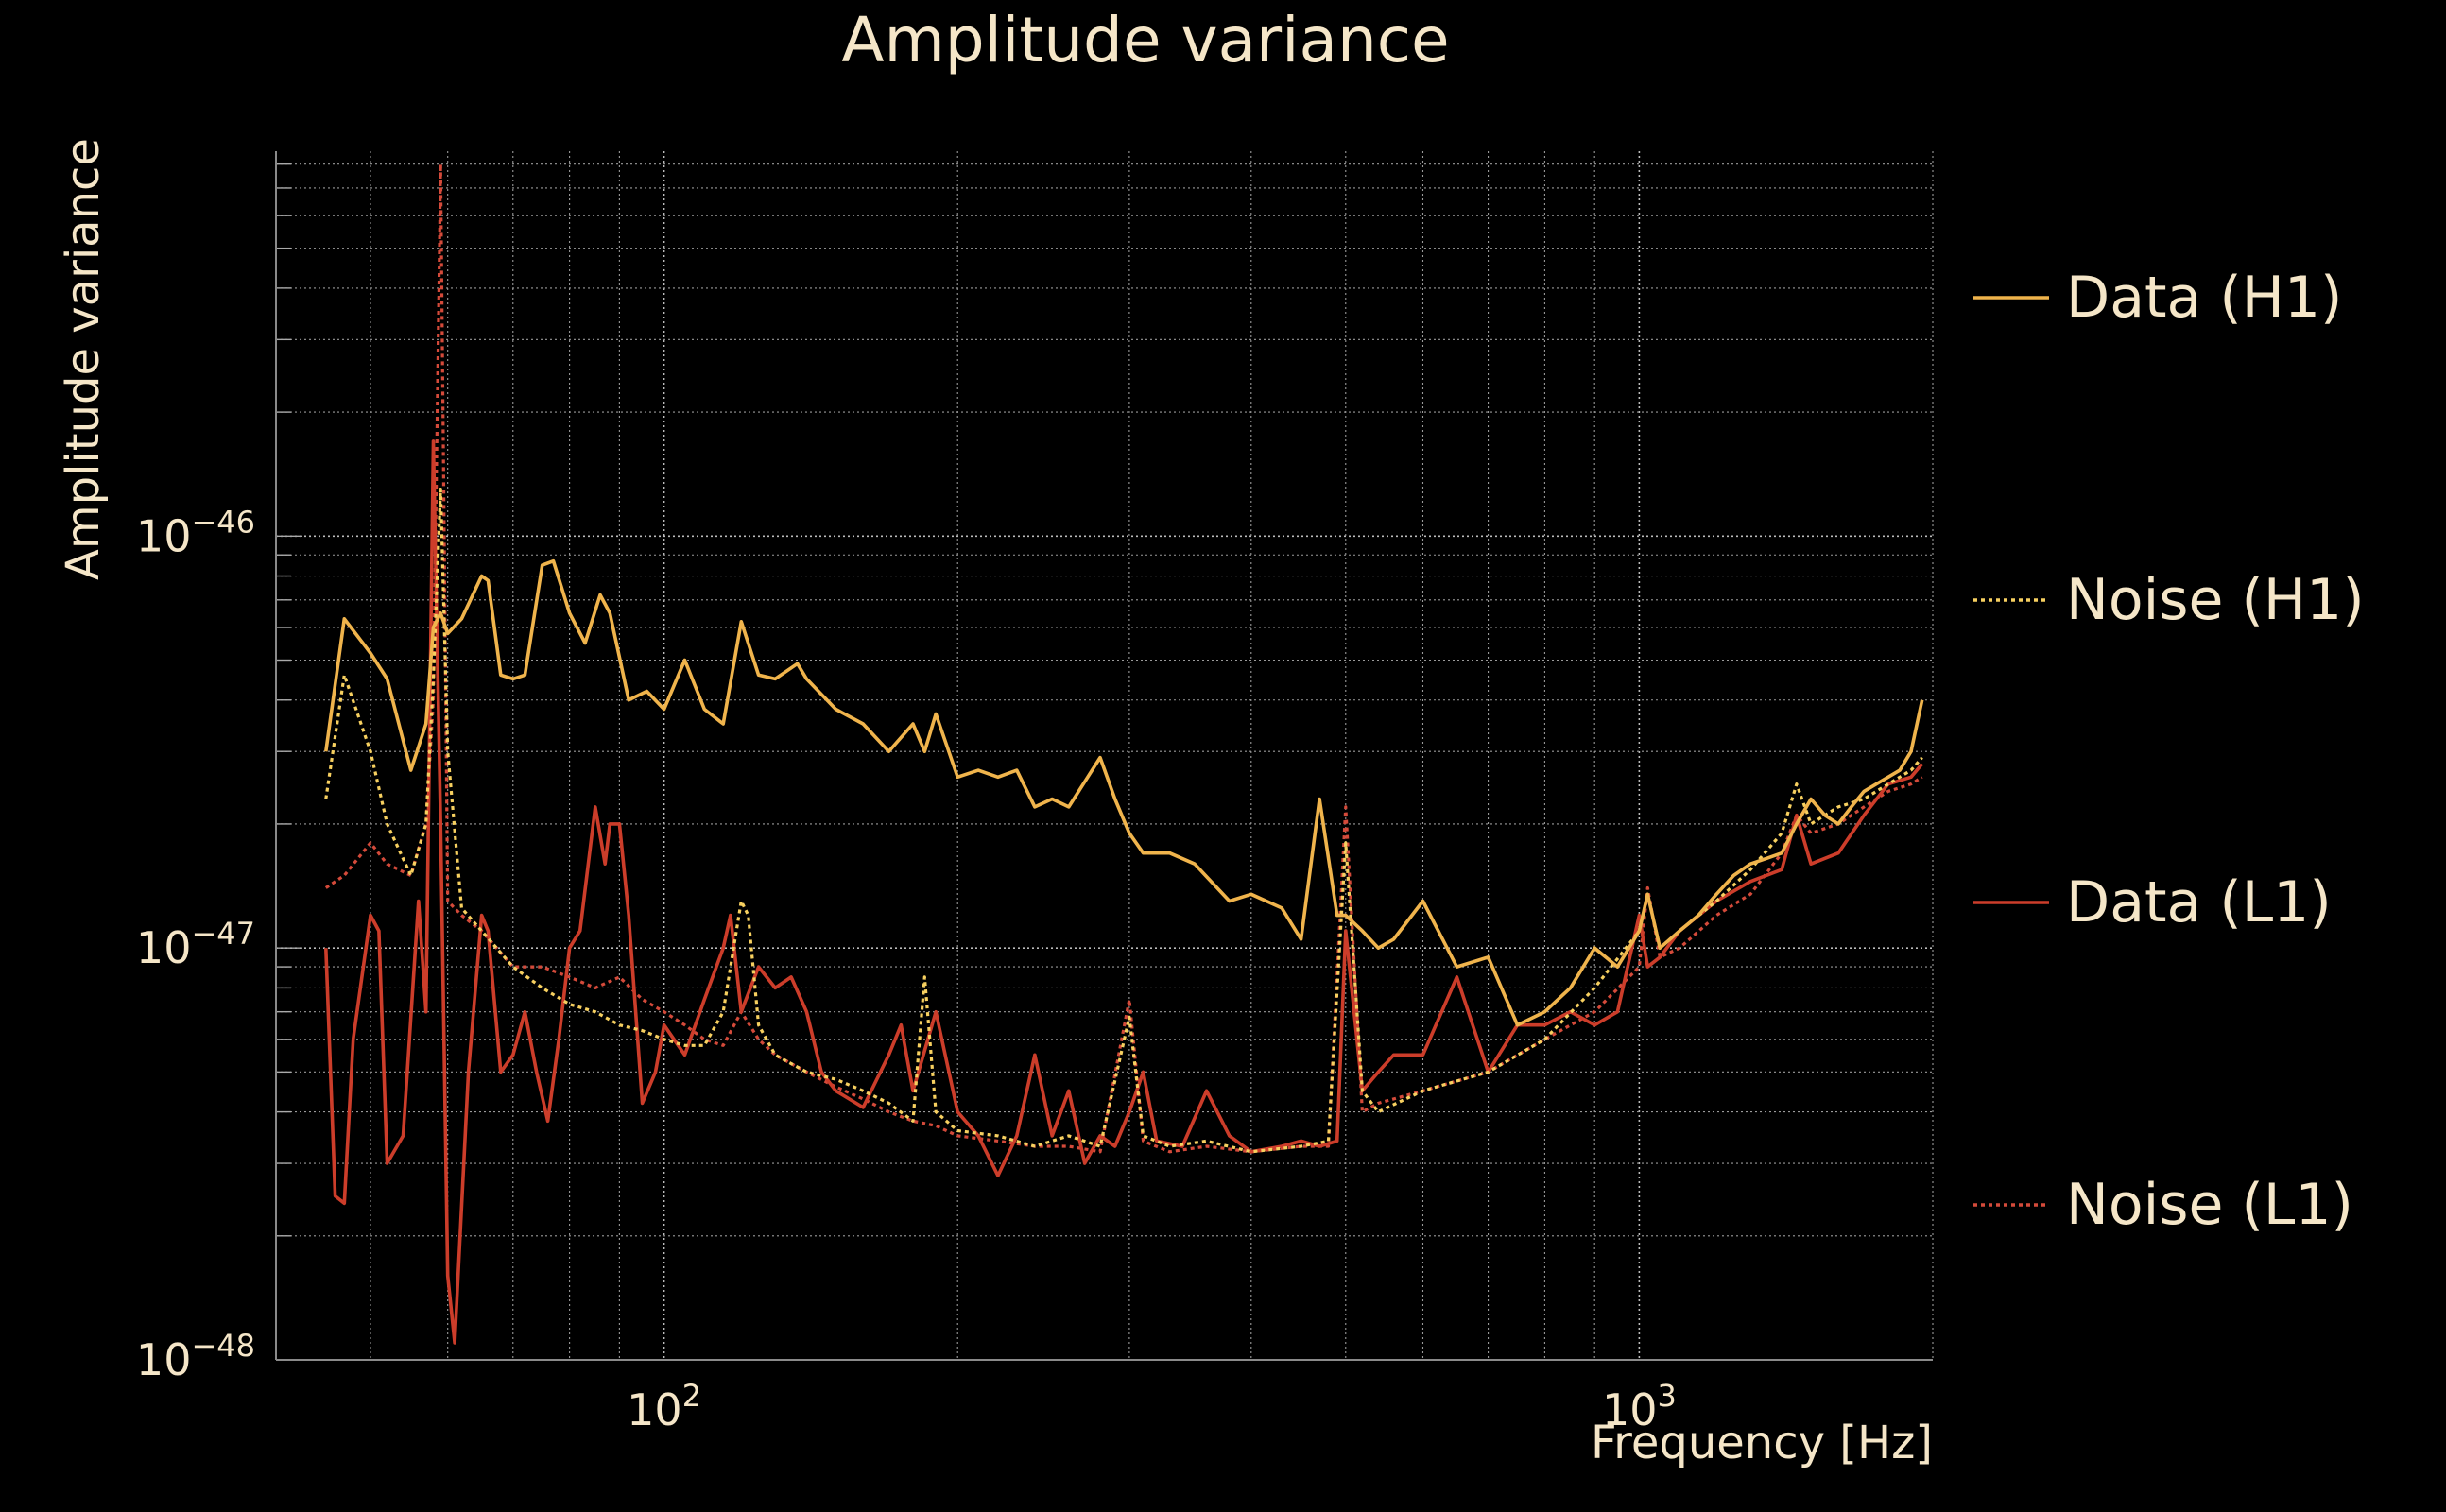 The height and width of the screenshot is (1512, 2446). I want to click on y-tick-label: 10−48, so click(195, 1356).